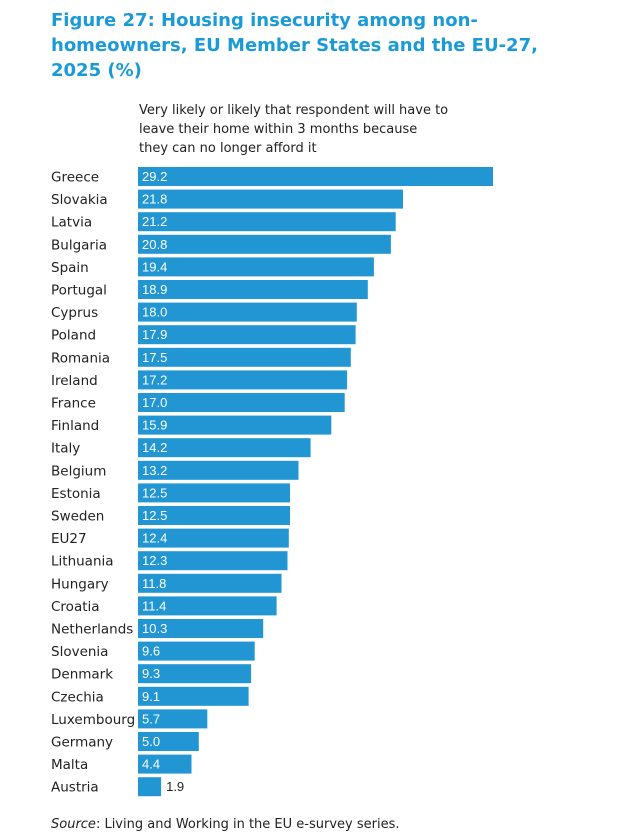  What do you see at coordinates (79, 652) in the screenshot?
I see `category-label: Slovenia` at bounding box center [79, 652].